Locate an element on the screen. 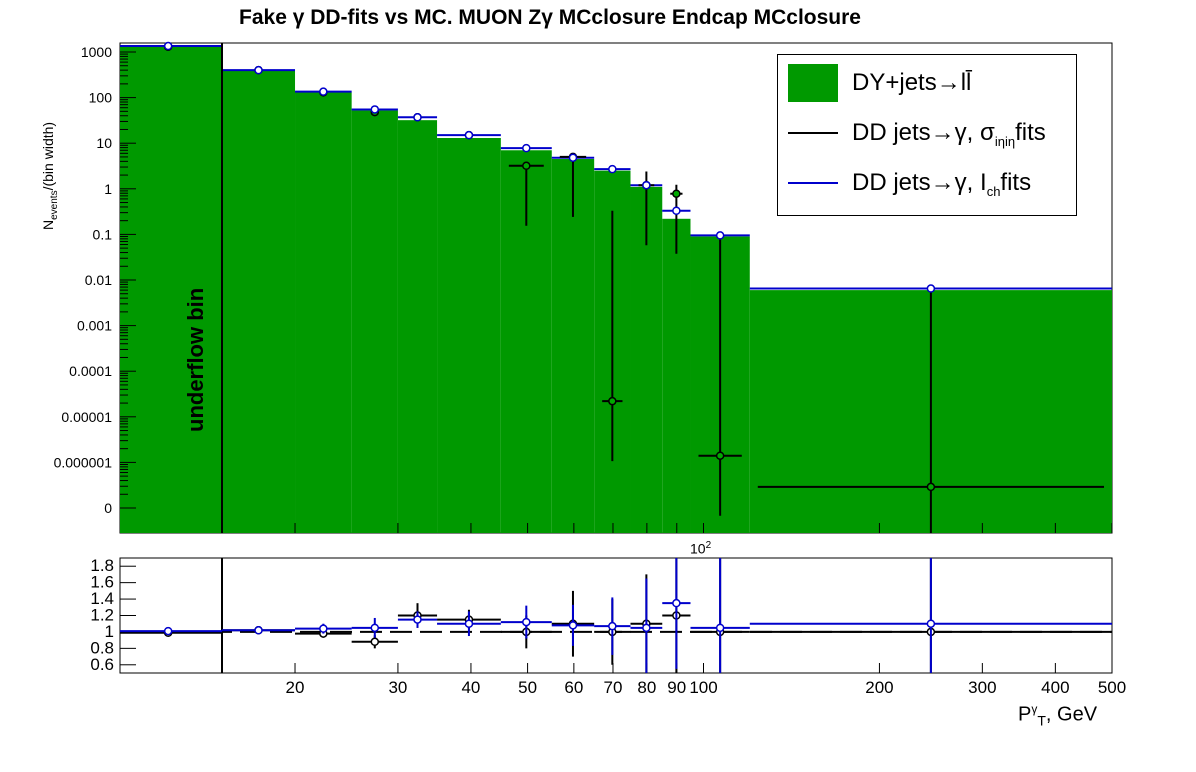 This screenshot has width=1196, height=772. x-tick-label: 400 is located at coordinates (1055, 687).